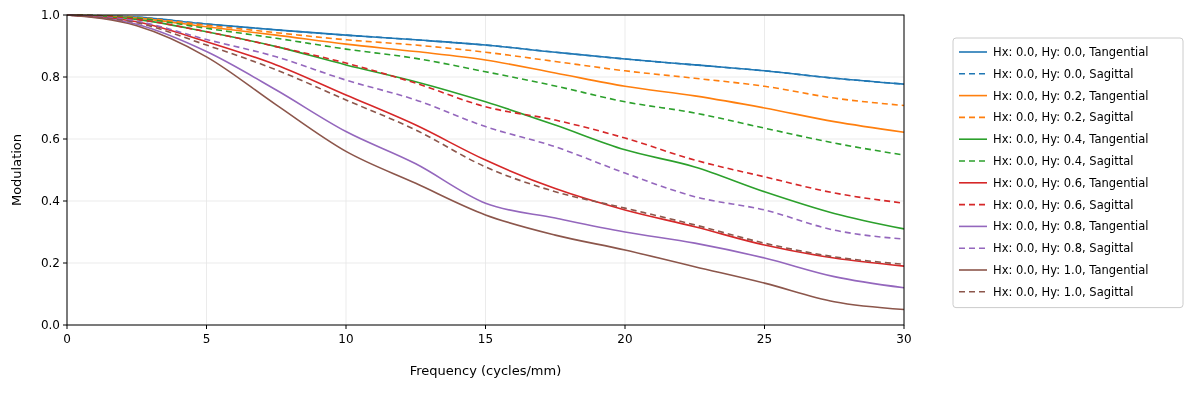  I want to click on y-axis-title: Modulation, so click(16, 170).